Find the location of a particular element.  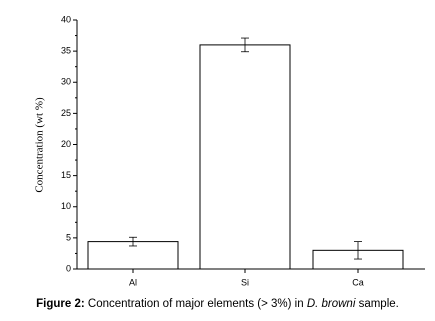

x-tick-label: Si is located at coordinates (245, 282).